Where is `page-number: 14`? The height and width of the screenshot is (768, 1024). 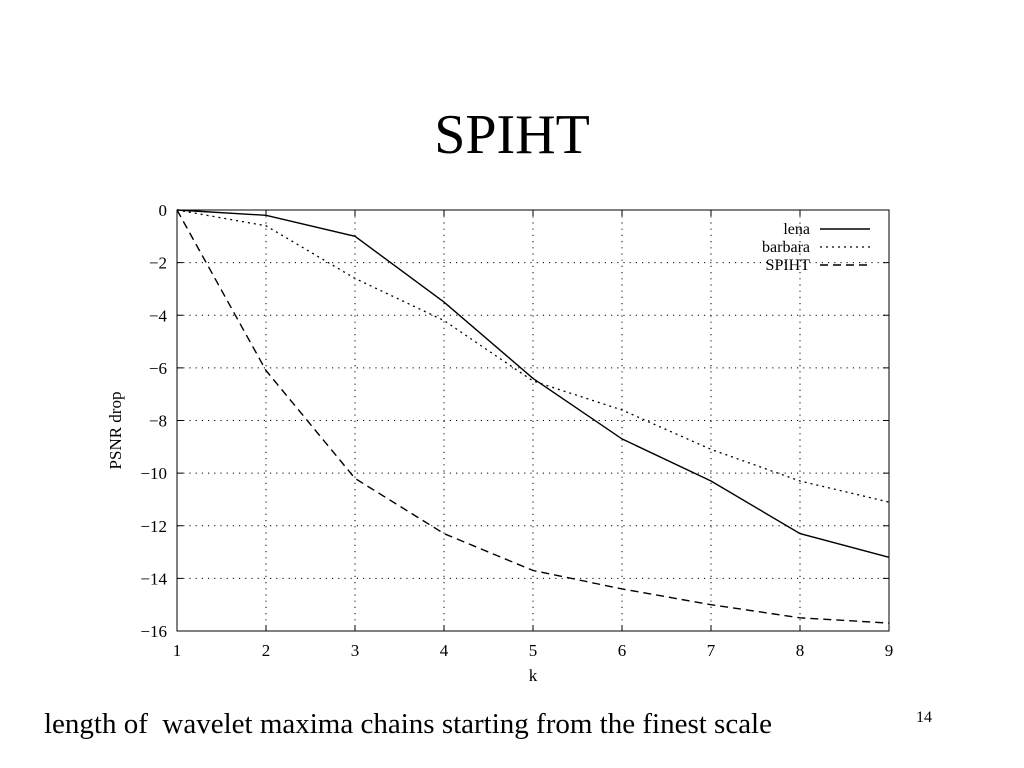
page-number: 14 is located at coordinates (924, 717).